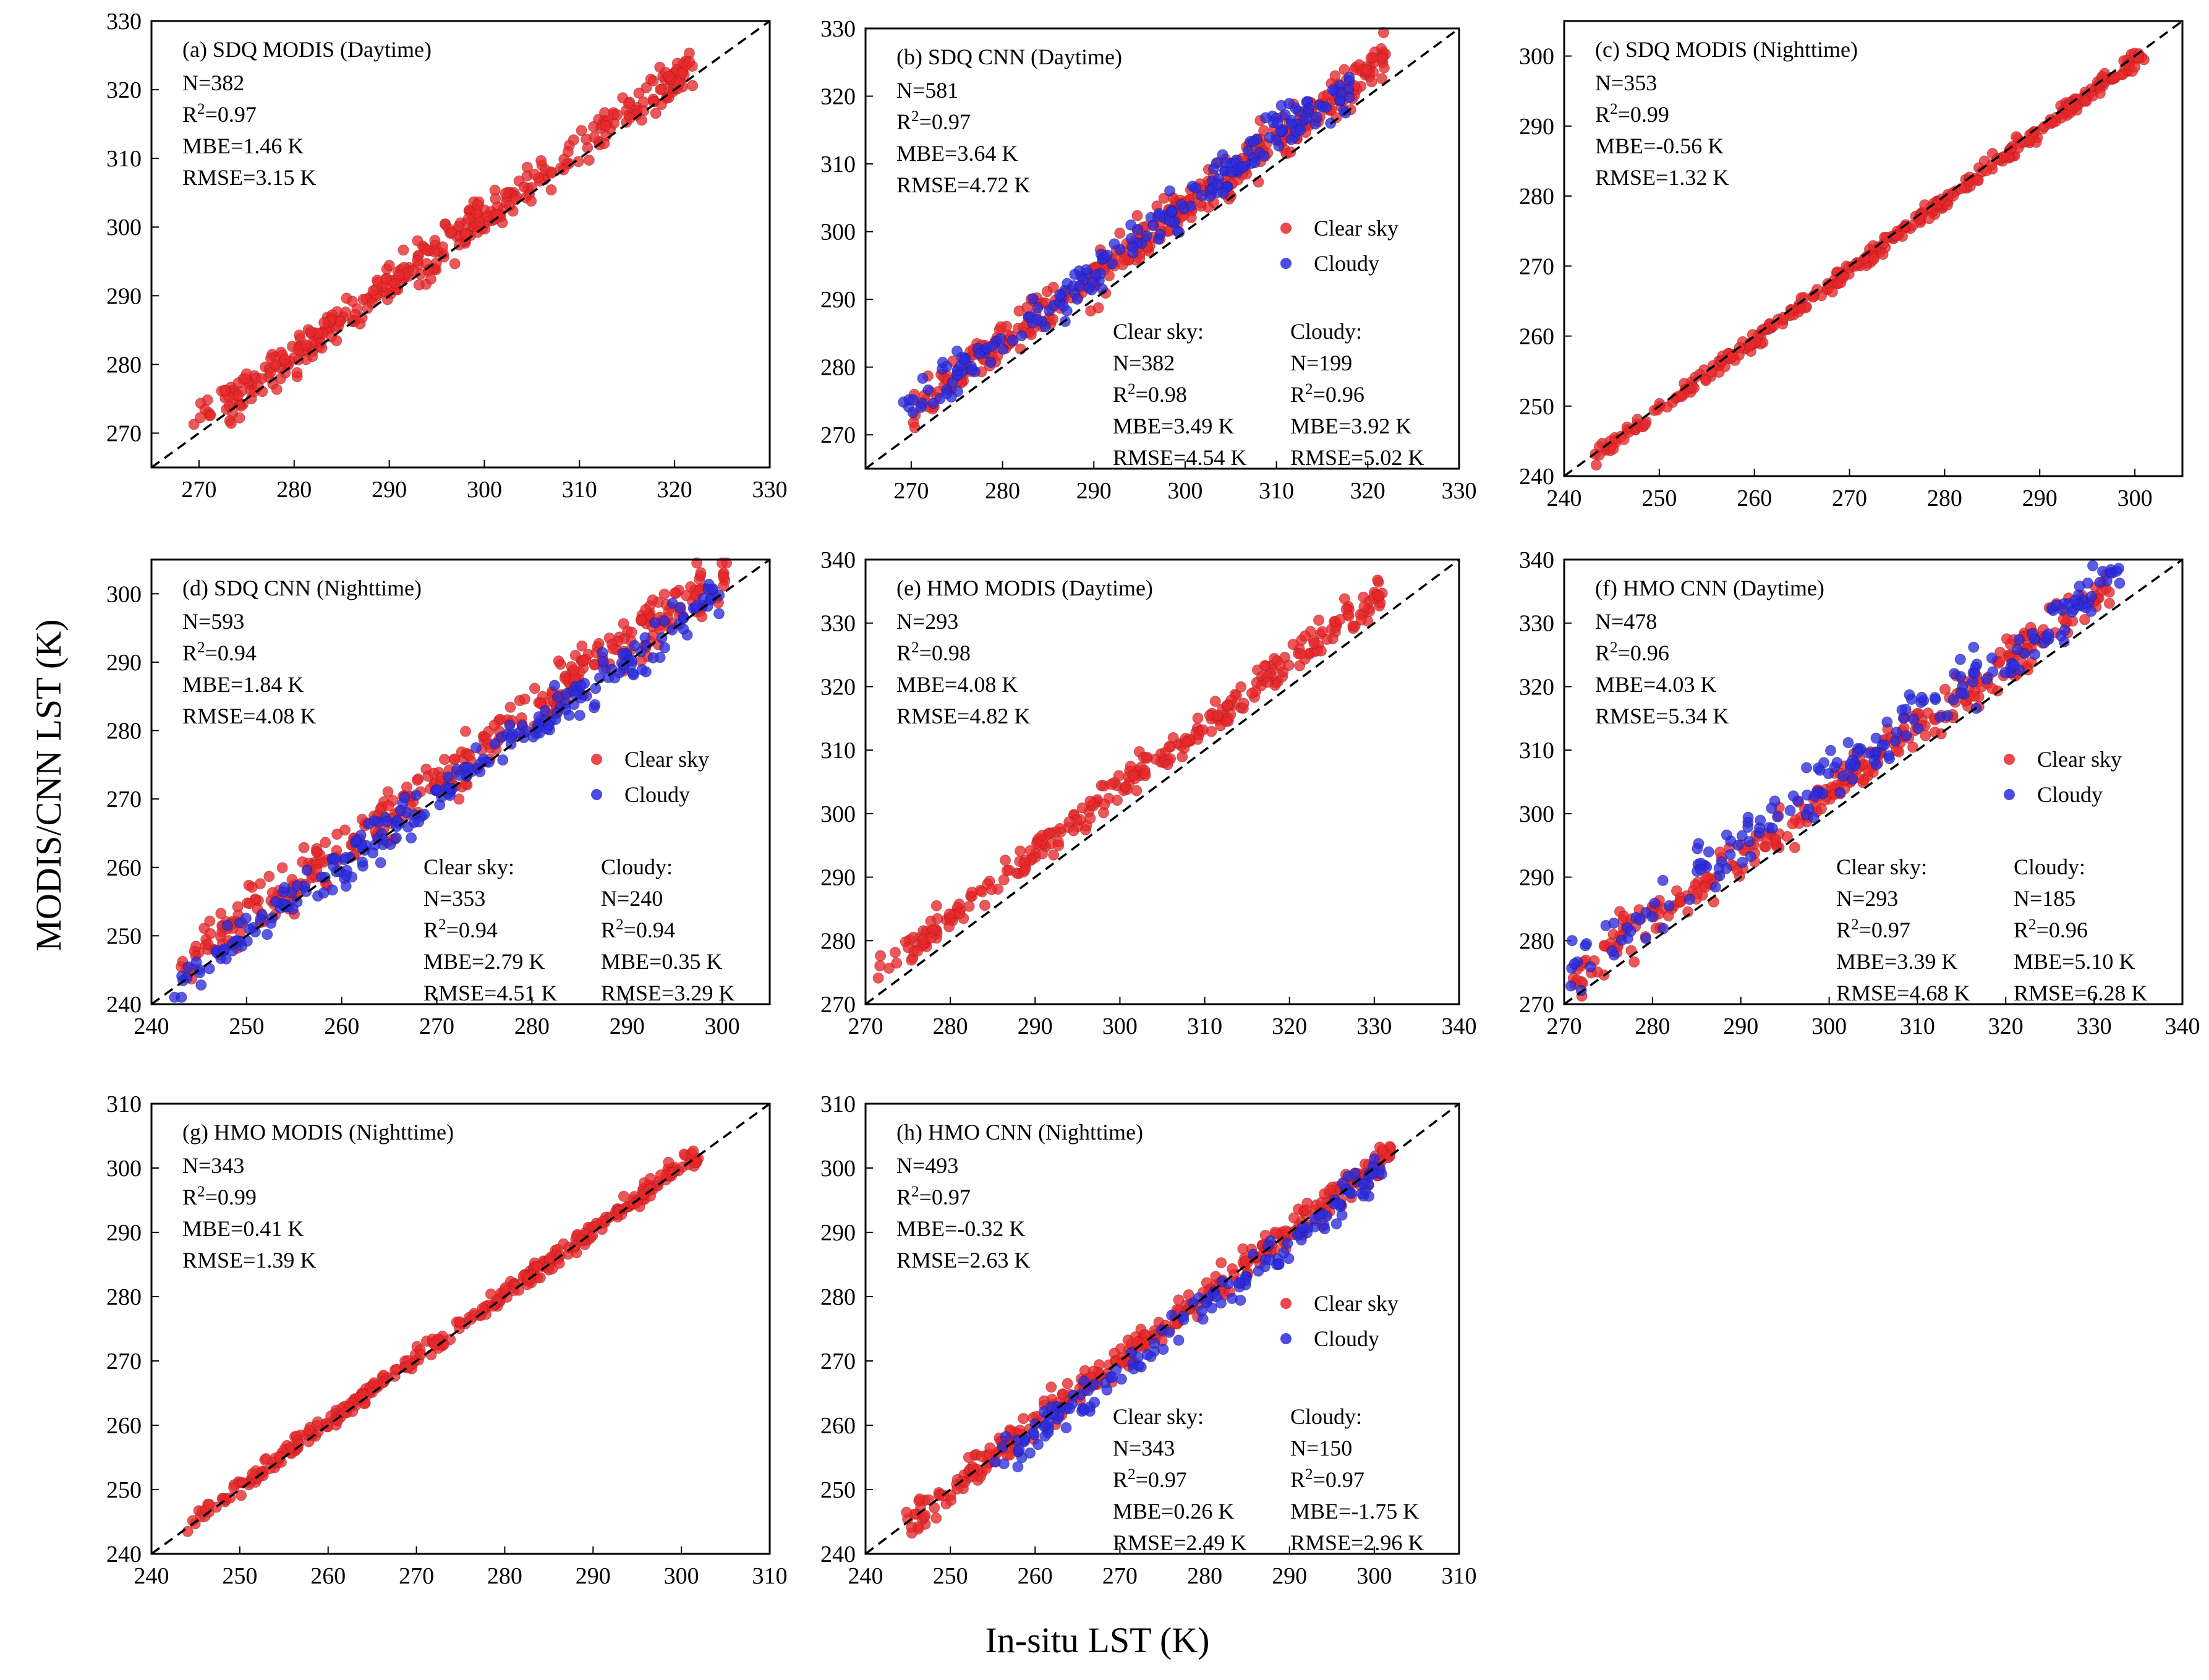 This screenshot has width=2209, height=1680. Describe the element at coordinates (838, 560) in the screenshot. I see `y-tick-label: 340` at that location.